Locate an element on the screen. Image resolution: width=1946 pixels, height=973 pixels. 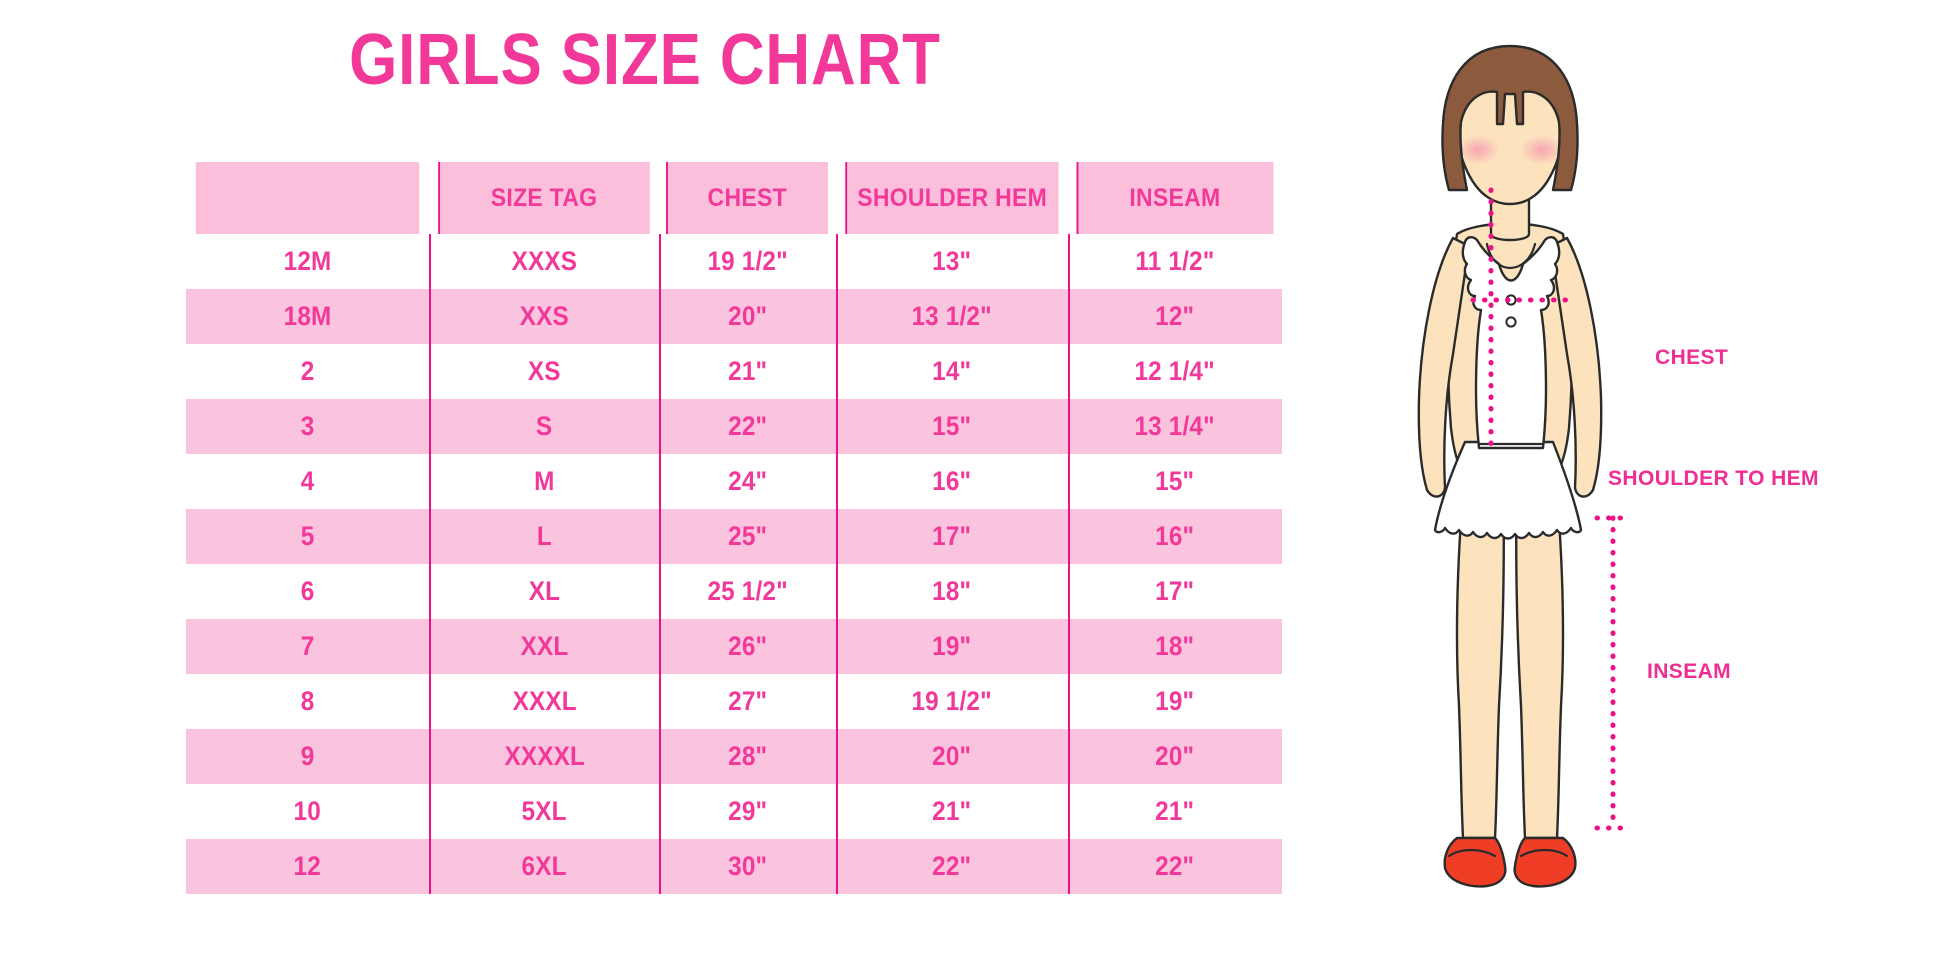
table-row: 4 M 24" 16" 15" is located at coordinates (734, 481).